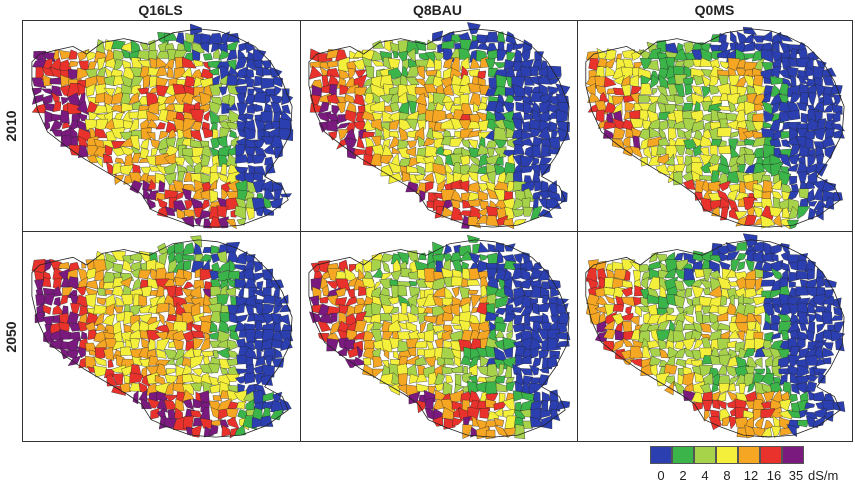  Describe the element at coordinates (705, 475) in the screenshot. I see `legend-tick-label: 4` at that location.